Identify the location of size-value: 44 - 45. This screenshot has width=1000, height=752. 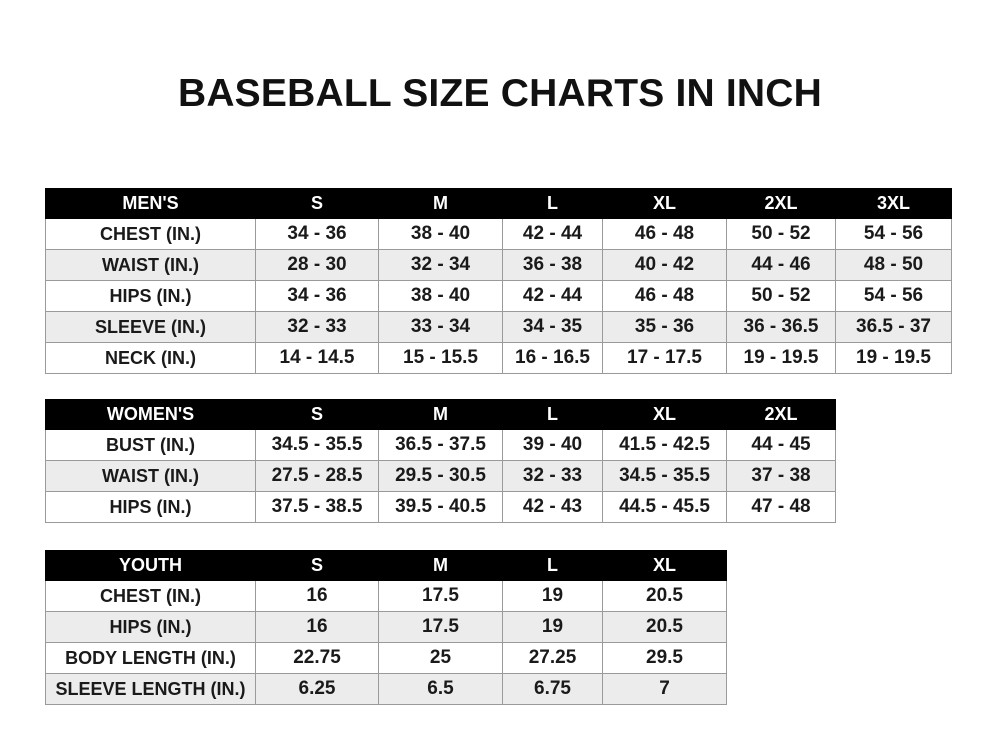
(781, 445).